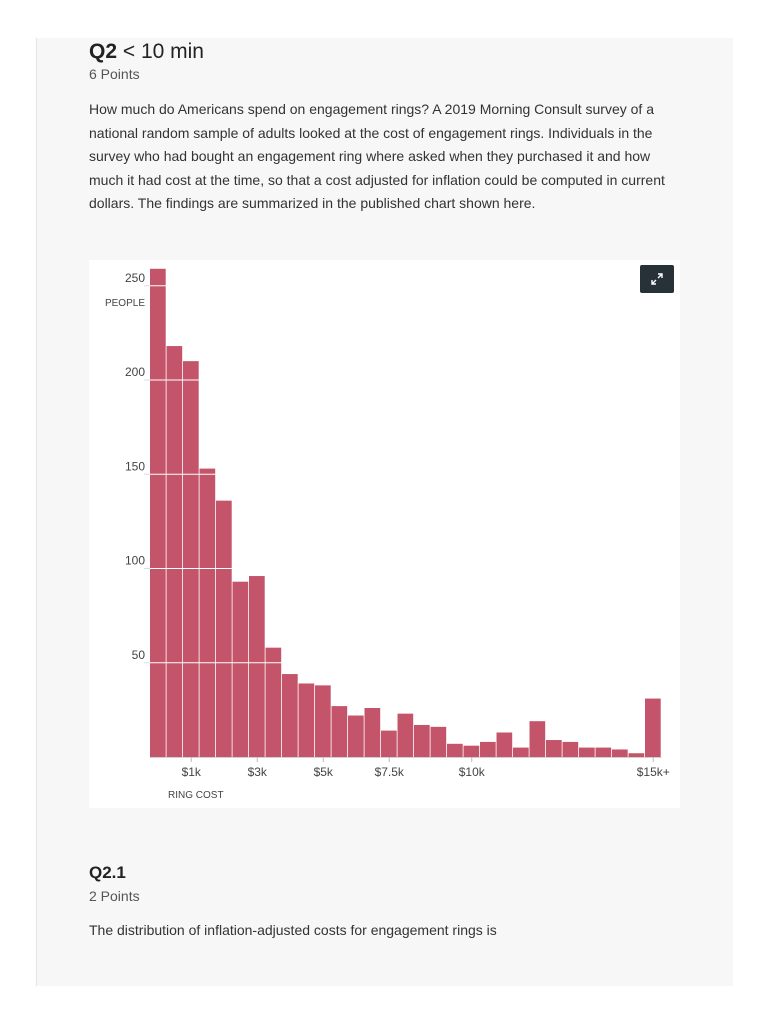  Describe the element at coordinates (135, 466) in the screenshot. I see `y-tick-label: 150` at that location.